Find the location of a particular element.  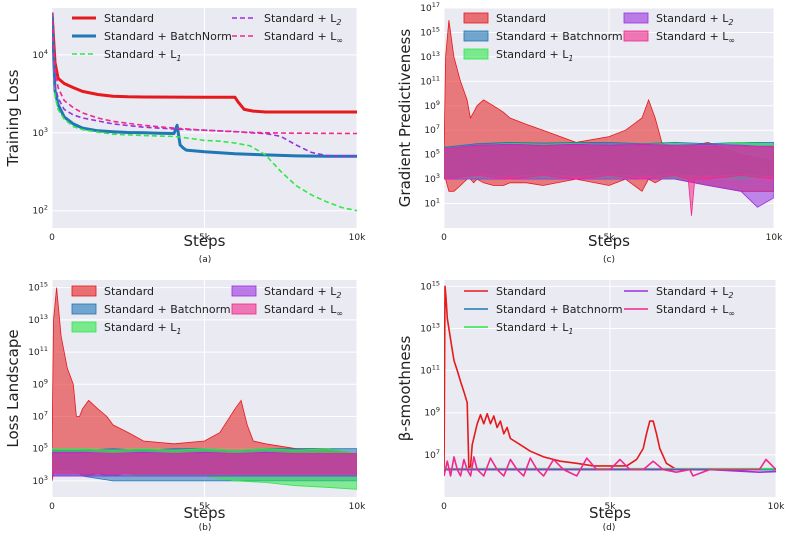

panel-caption: (c) is located at coordinates (609, 260).